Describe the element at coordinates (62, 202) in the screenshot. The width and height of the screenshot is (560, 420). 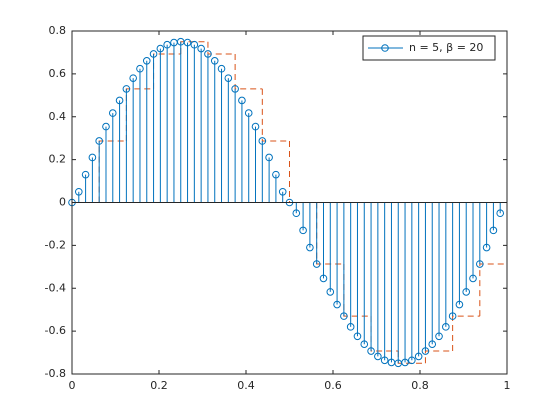
I see `y-tick-label: 0` at that location.